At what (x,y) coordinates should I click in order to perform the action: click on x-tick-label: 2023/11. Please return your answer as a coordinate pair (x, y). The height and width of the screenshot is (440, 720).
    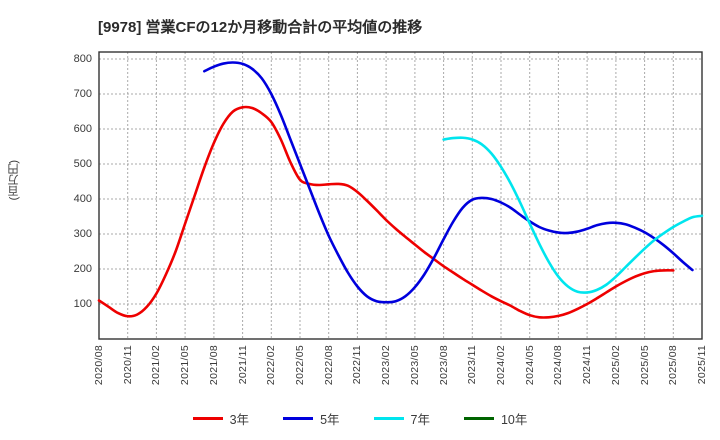
    Looking at the image, I should click on (472, 365).